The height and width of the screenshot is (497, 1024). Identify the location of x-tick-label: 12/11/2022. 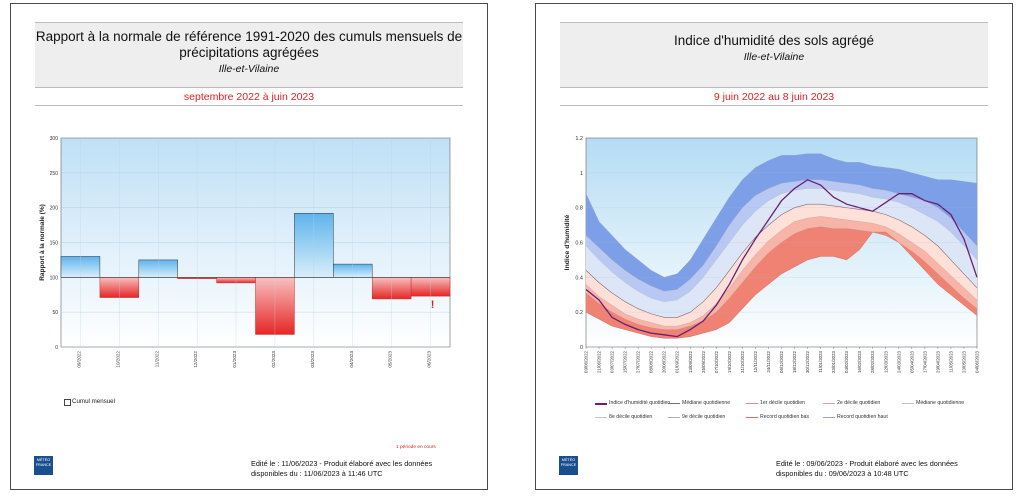
(755, 361).